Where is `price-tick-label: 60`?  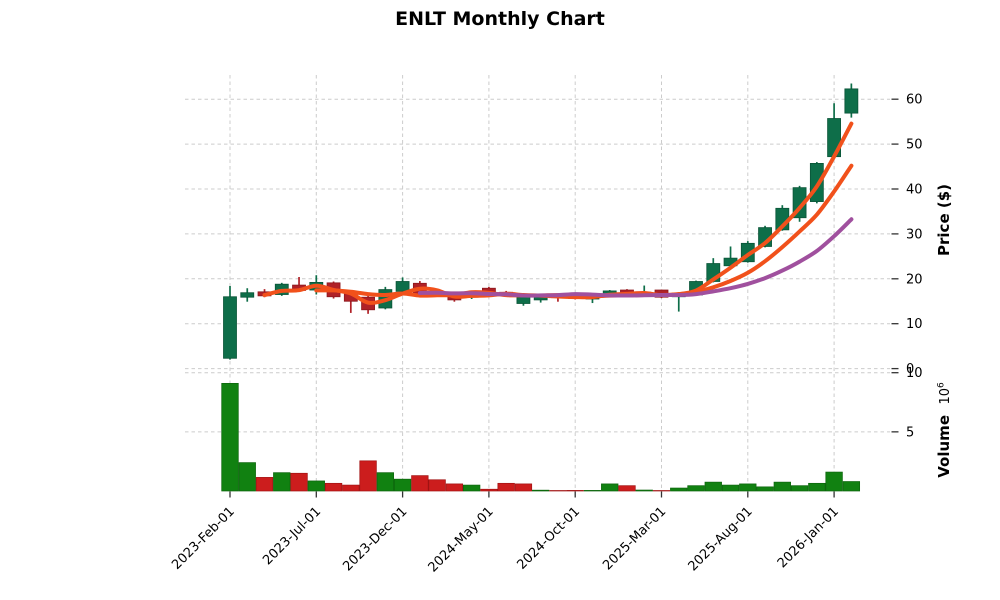 price-tick-label: 60 is located at coordinates (914, 100).